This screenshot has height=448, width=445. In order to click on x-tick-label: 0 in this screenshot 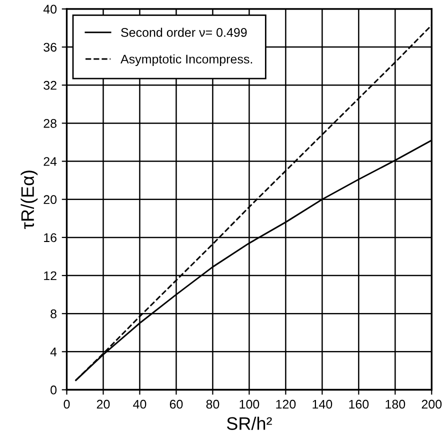, I will do `click(67, 404)`.